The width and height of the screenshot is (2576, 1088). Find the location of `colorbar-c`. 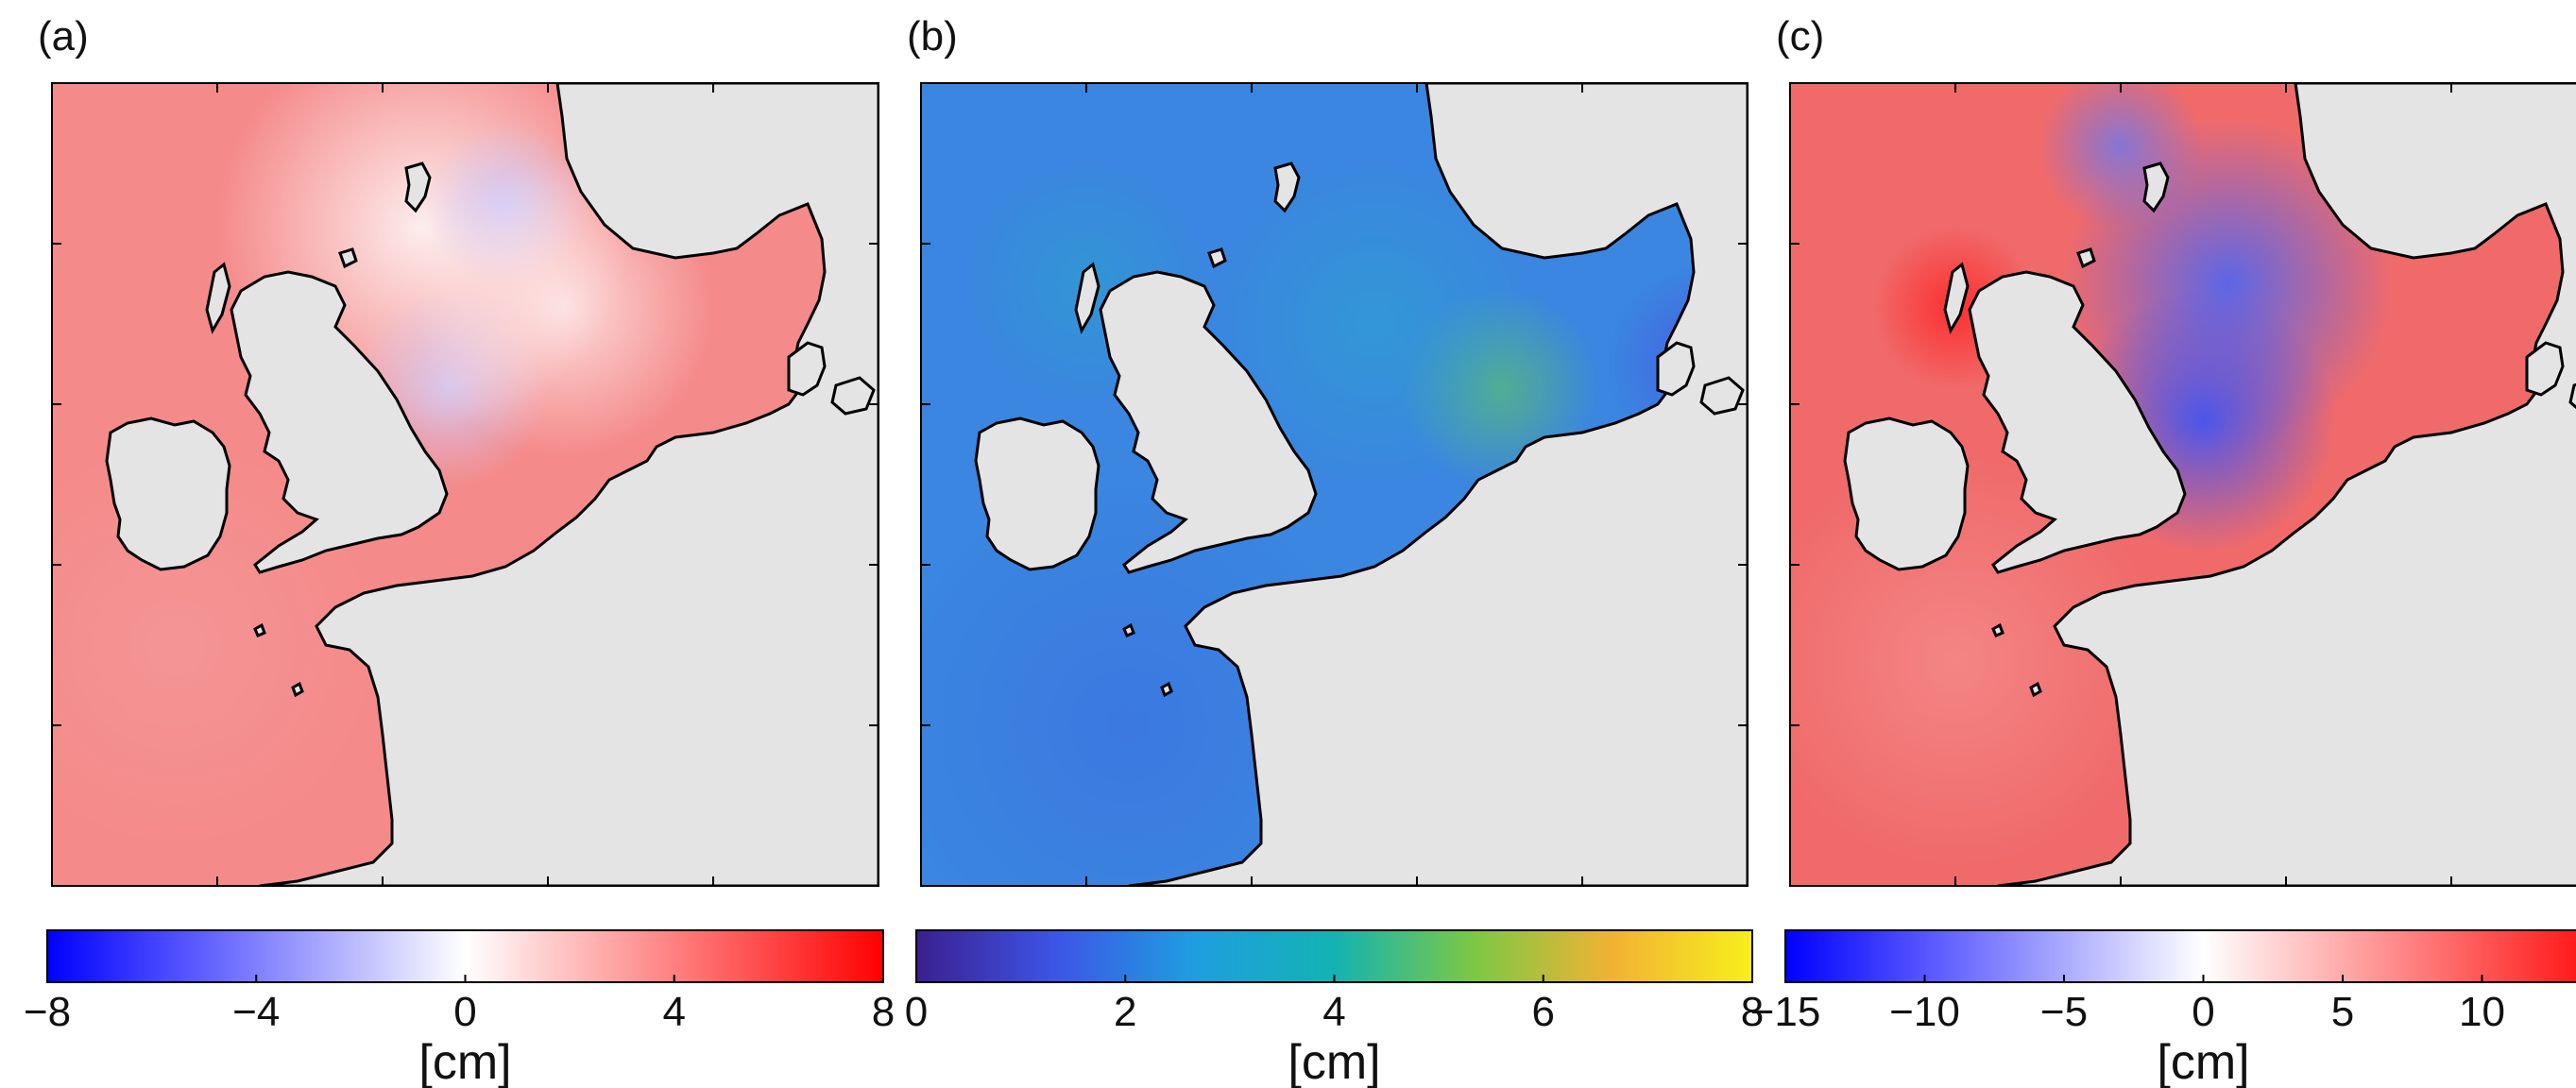

colorbar-c is located at coordinates (2180, 956).